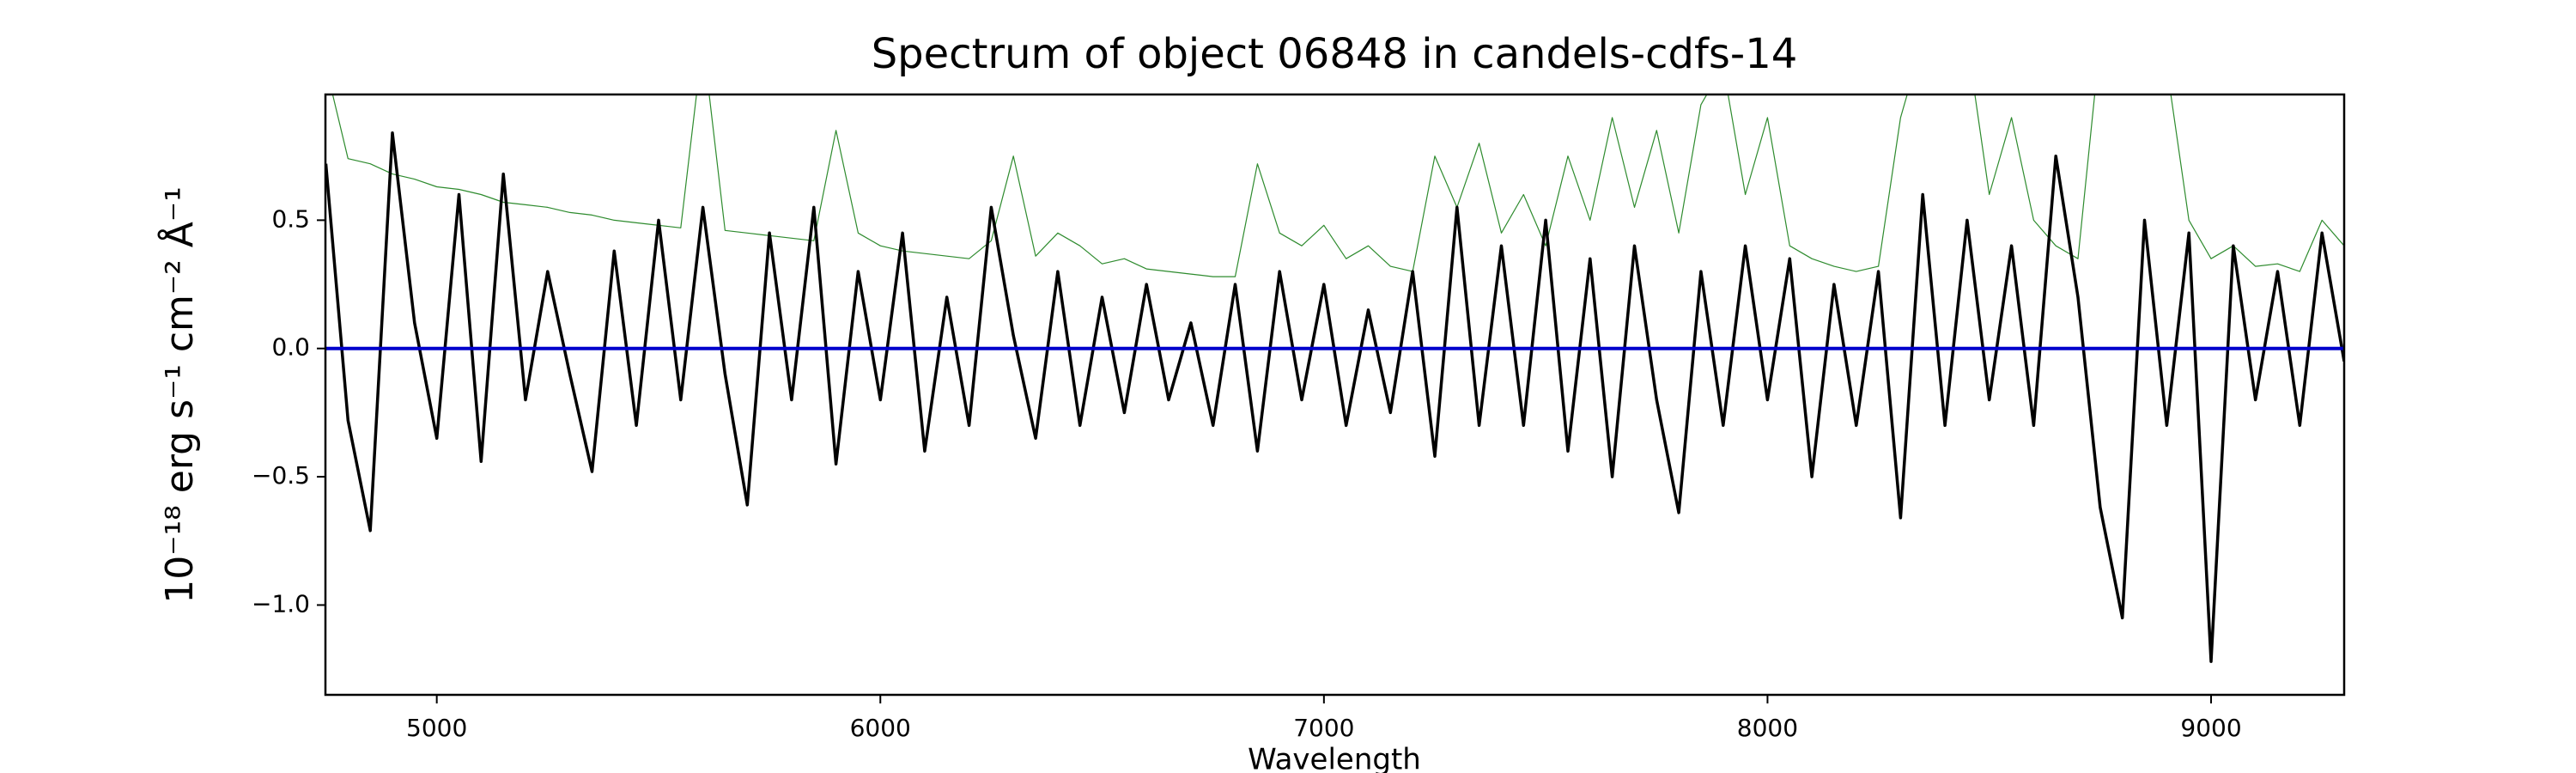 This screenshot has width=2576, height=773. Describe the element at coordinates (291, 347) in the screenshot. I see `y-tick-label: 0.0` at that location.